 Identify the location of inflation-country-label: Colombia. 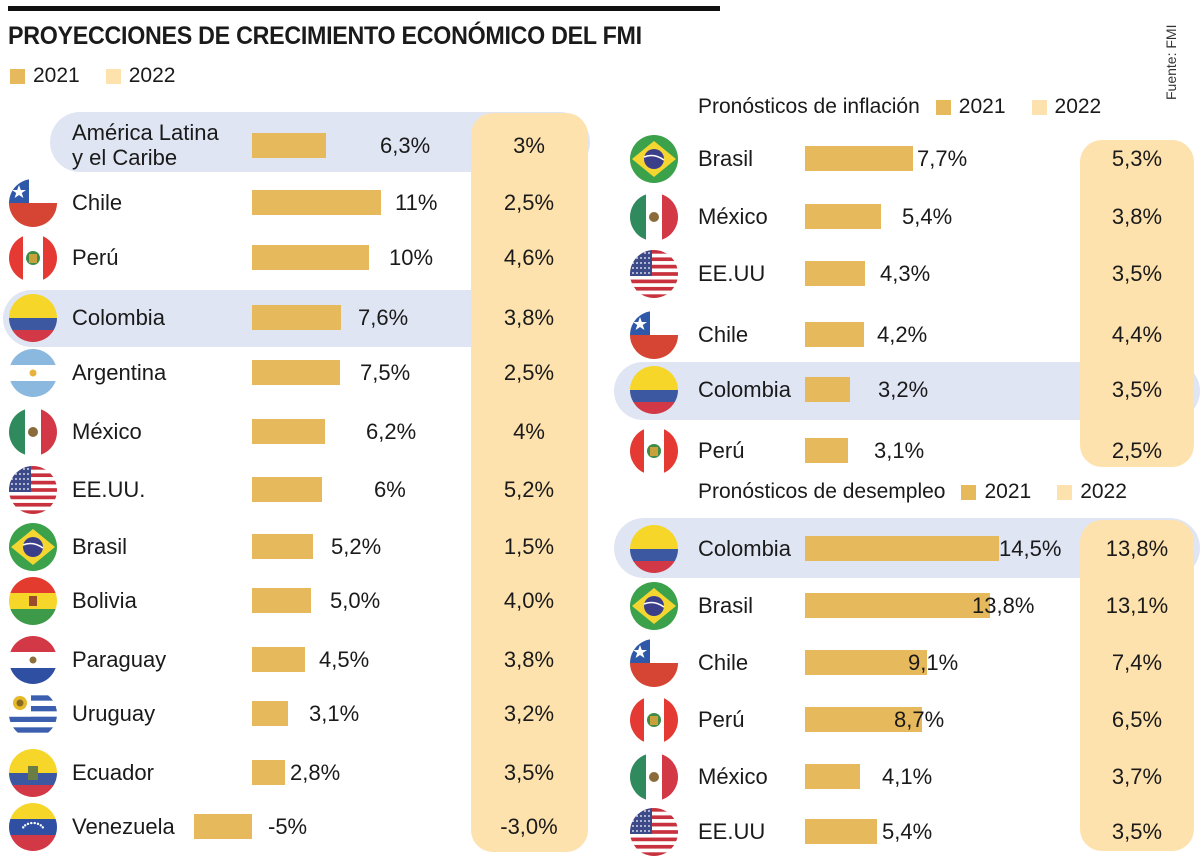
(744, 389).